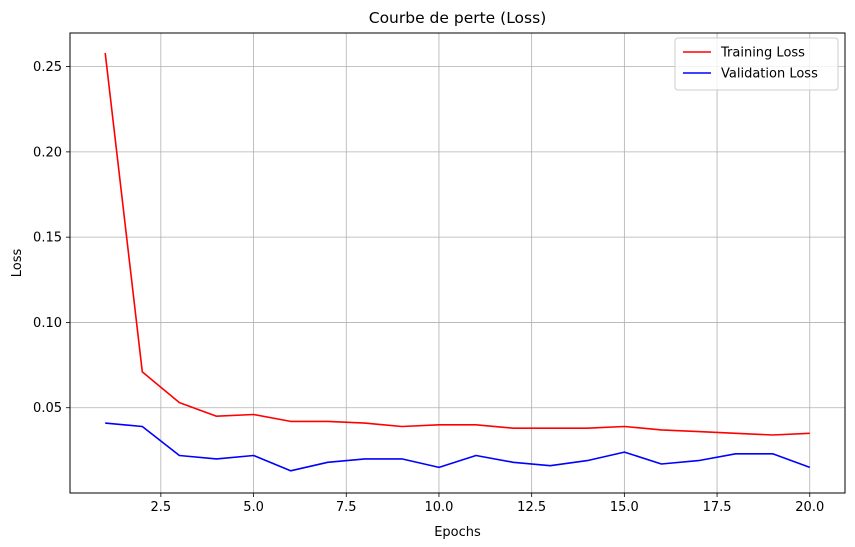  I want to click on y-tick-label: 0.20, so click(47, 152).